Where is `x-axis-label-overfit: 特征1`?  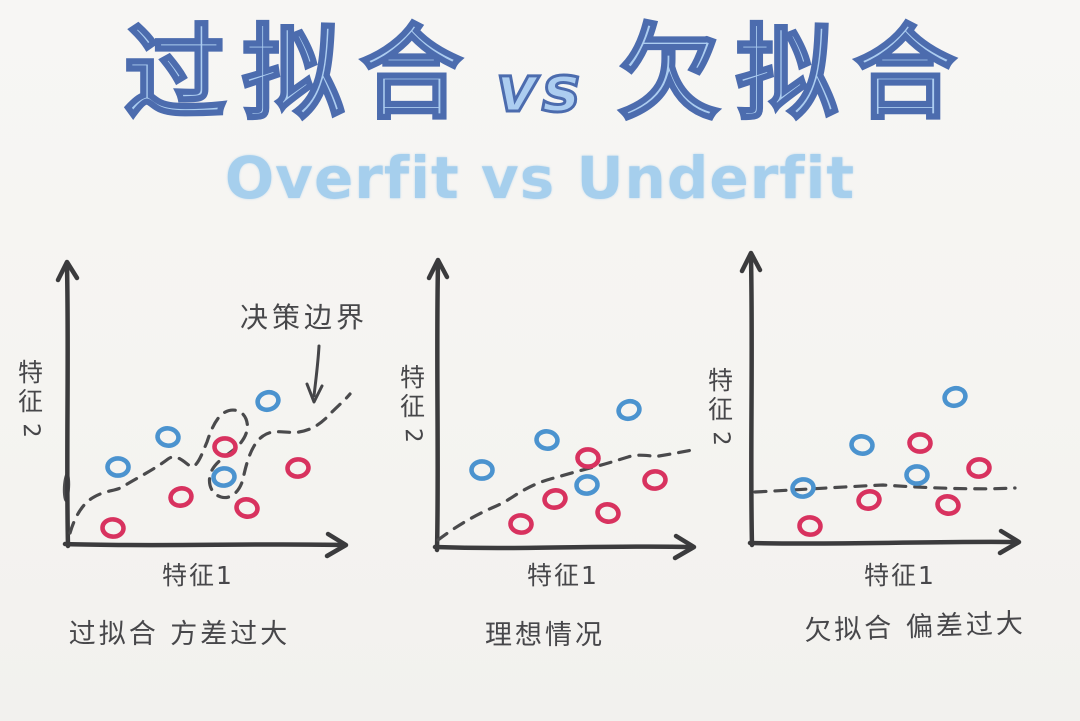 x-axis-label-overfit: 特征1 is located at coordinates (198, 575).